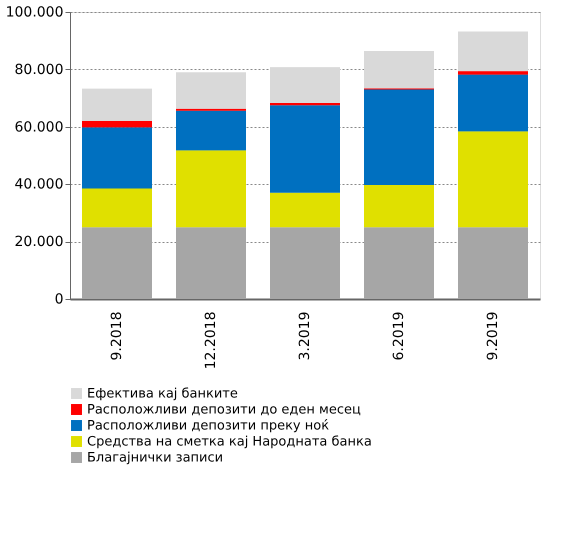 The width and height of the screenshot is (571, 559). I want to click on y-tick-label: 100.000, so click(35, 12).